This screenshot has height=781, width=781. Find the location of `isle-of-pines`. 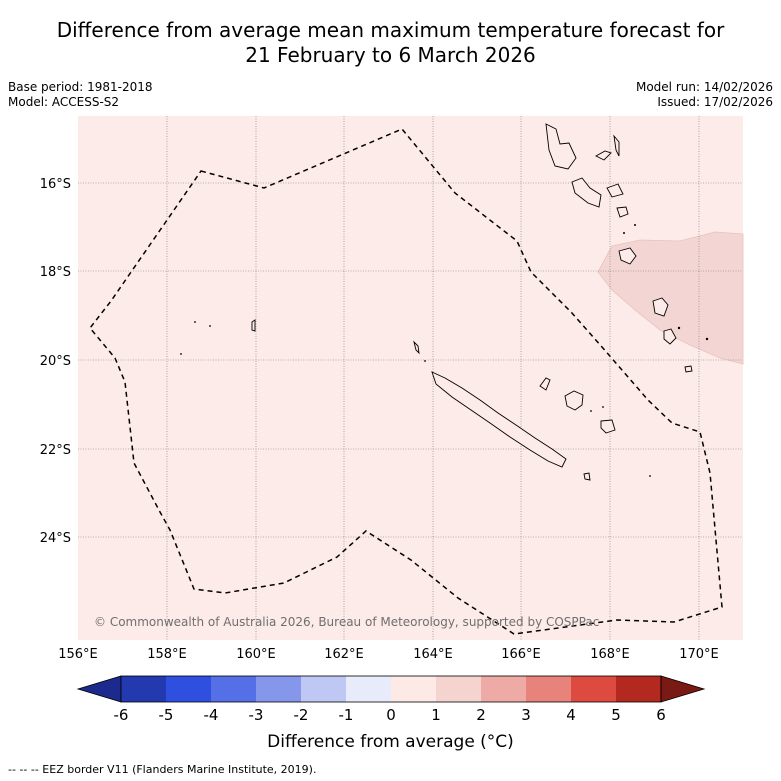

isle-of-pines is located at coordinates (587, 476).